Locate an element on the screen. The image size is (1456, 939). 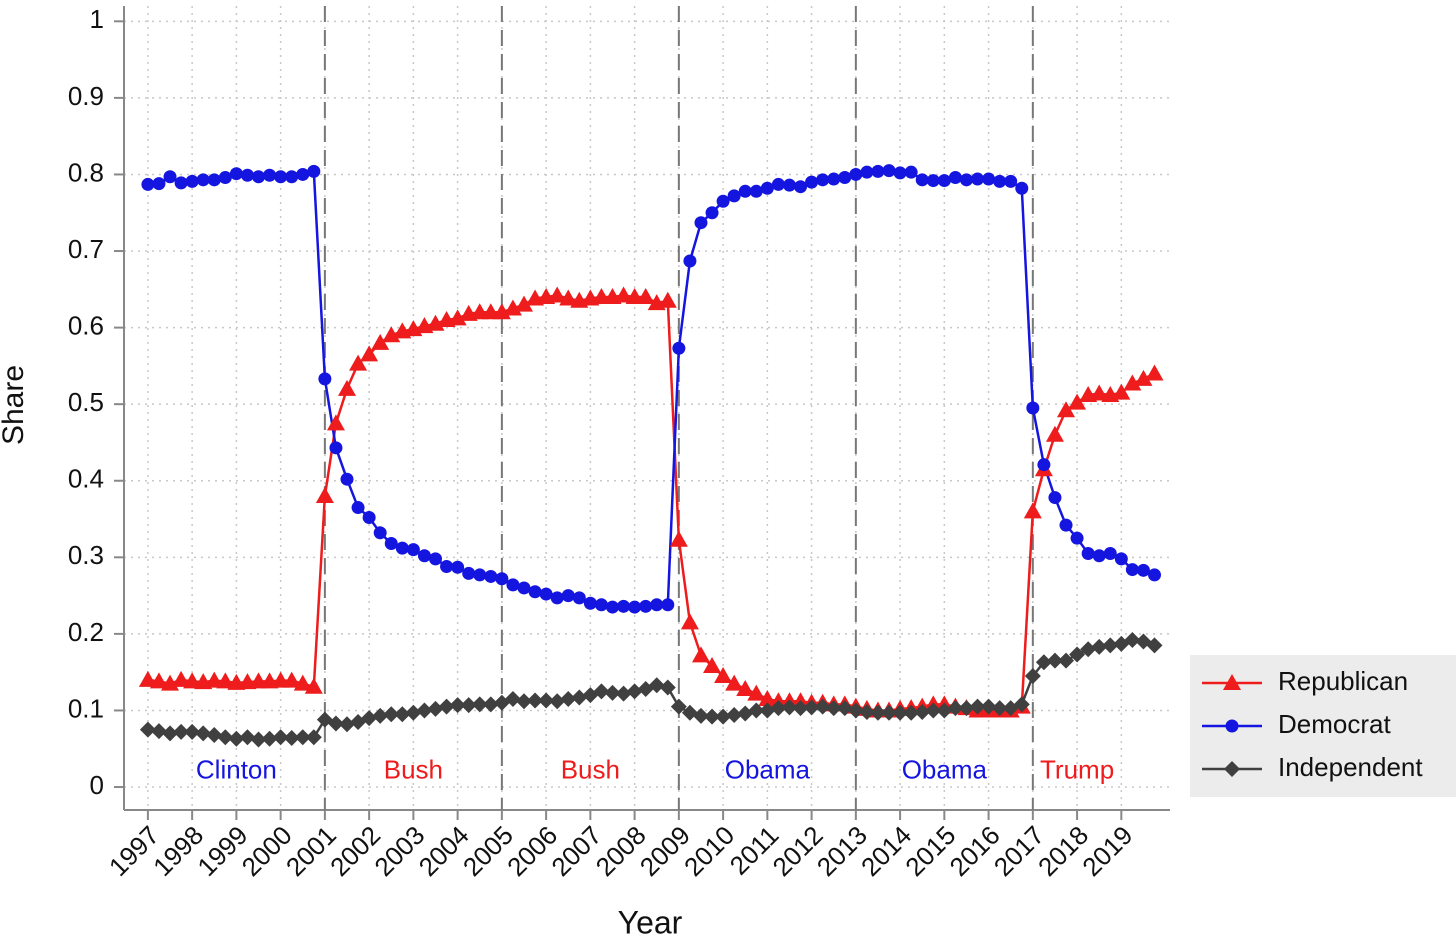
y-tick-label: 0.5 is located at coordinates (86, 402).